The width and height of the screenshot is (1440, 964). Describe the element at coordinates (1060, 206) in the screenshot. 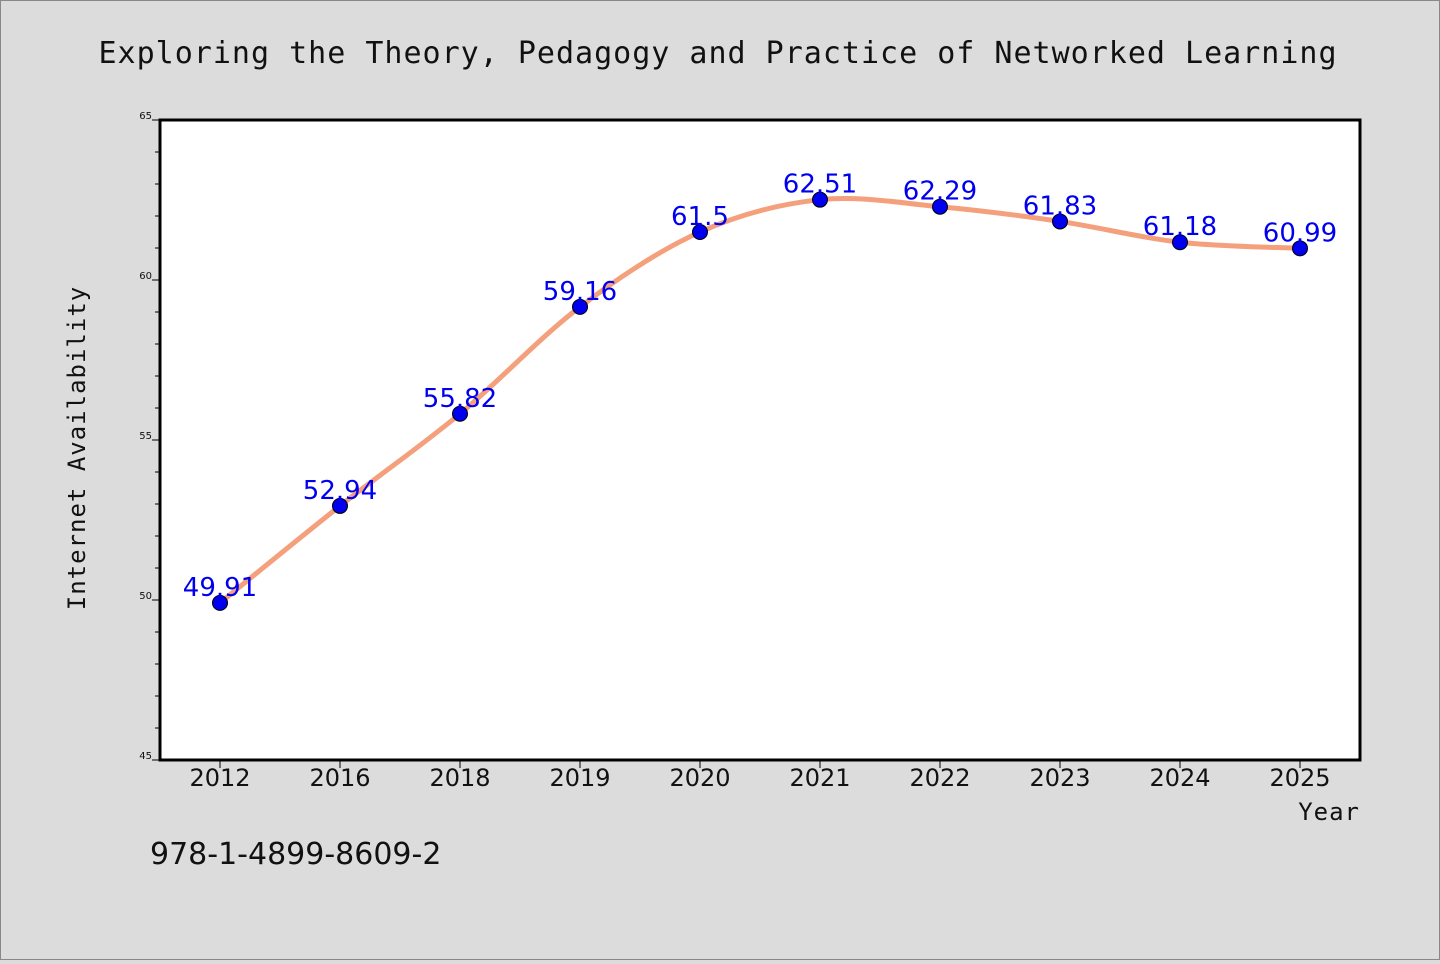

I see `data-label: 61.83` at that location.